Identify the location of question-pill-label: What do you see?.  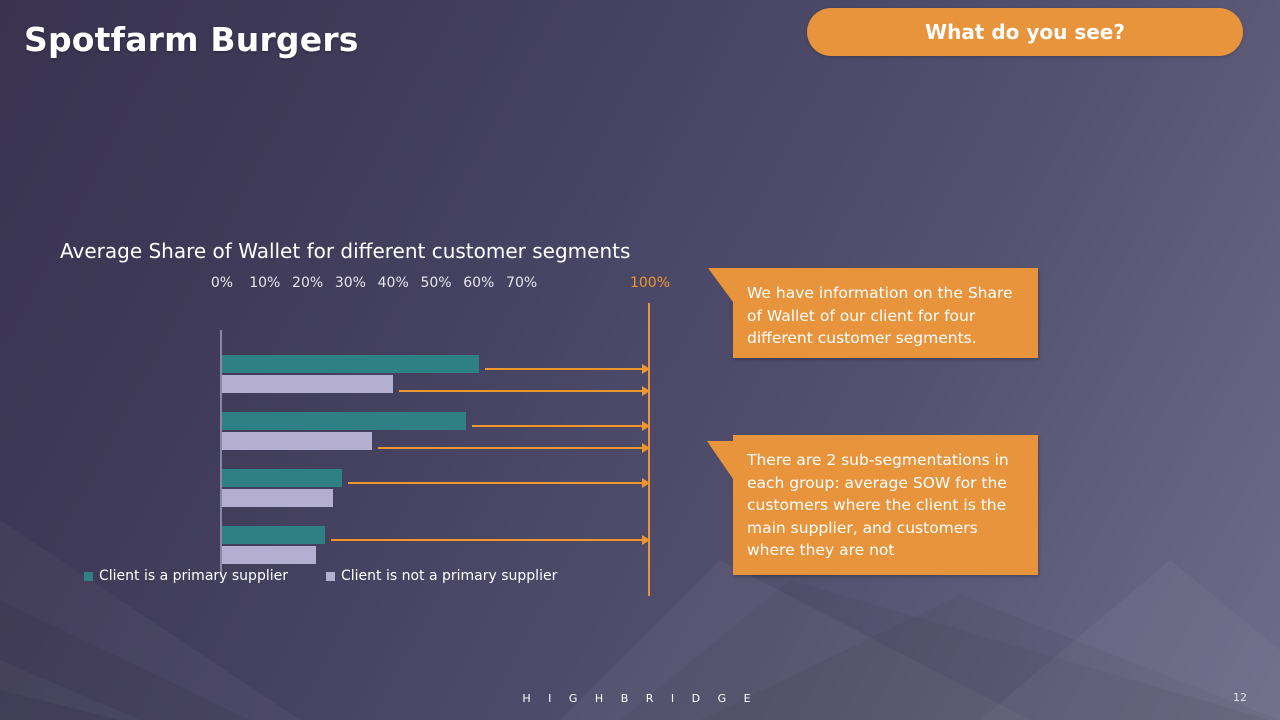
(1025, 32).